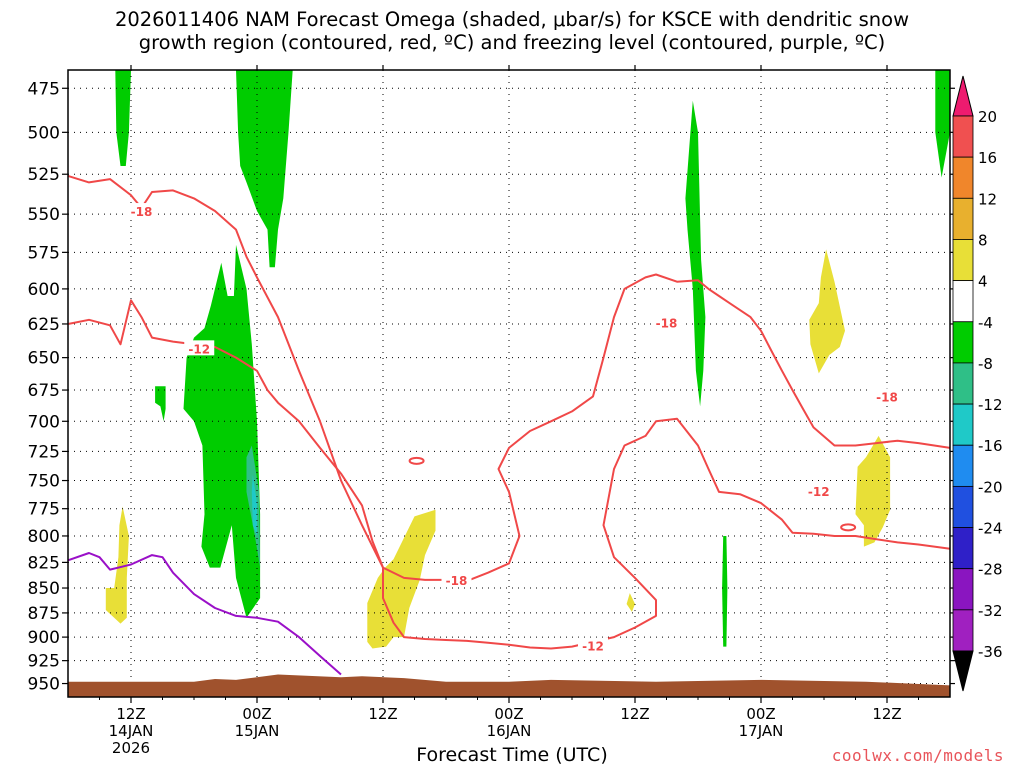 The width and height of the screenshot is (1024, 768). What do you see at coordinates (44, 325) in the screenshot?
I see `y-tick-label: 625` at bounding box center [44, 325].